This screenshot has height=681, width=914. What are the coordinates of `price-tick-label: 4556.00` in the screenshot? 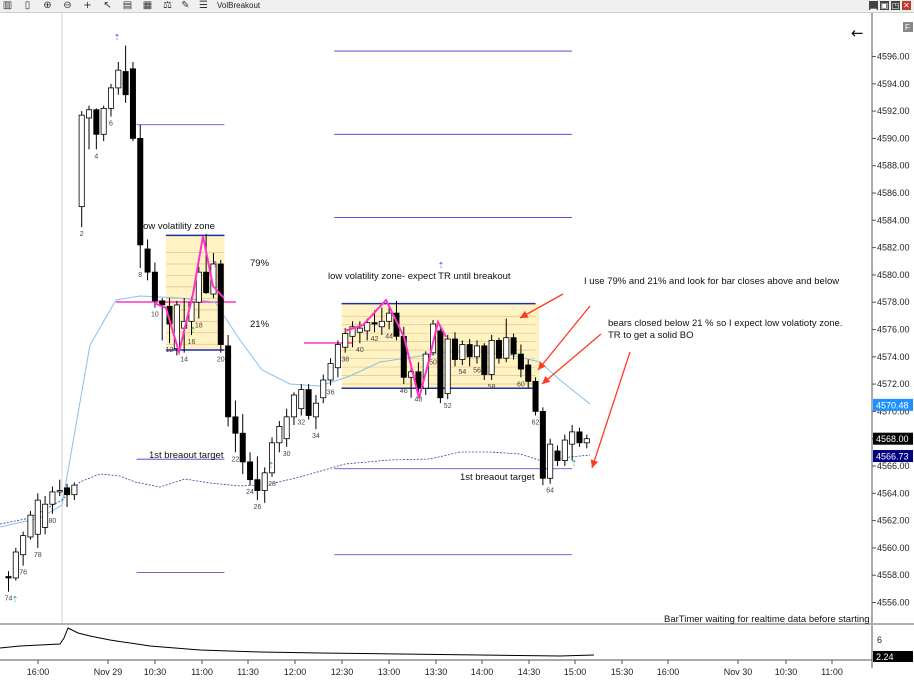 It's located at (893, 603).